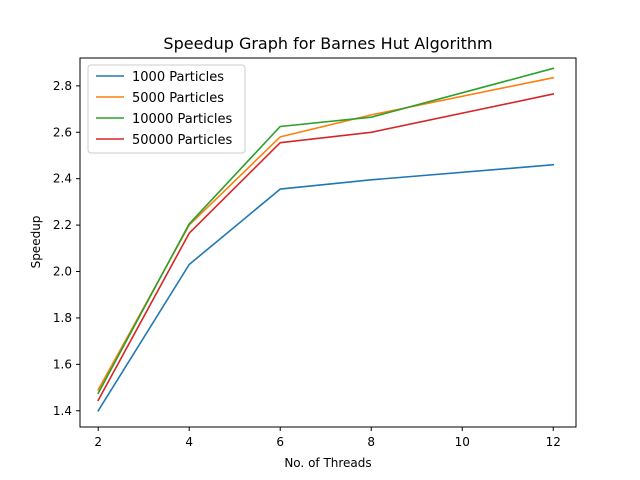 The height and width of the screenshot is (480, 640). I want to click on x-tick-label: 2, so click(98, 442).